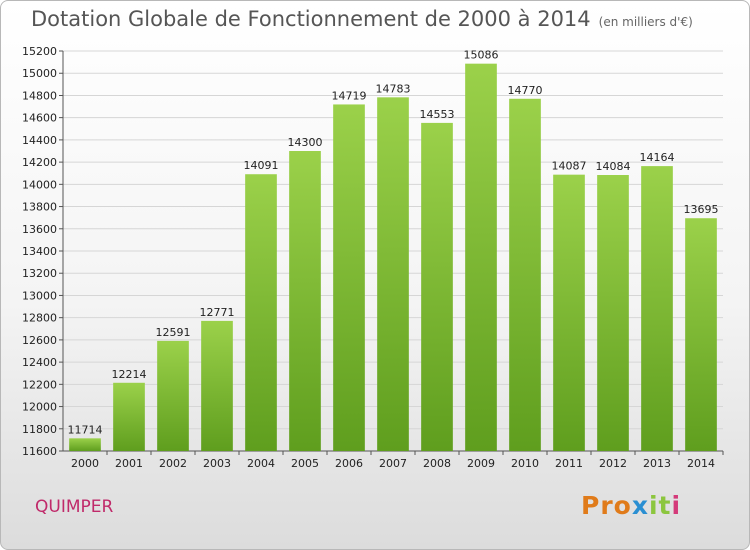 This screenshot has width=750, height=550. I want to click on y-tick-label: 14800, so click(39, 95).